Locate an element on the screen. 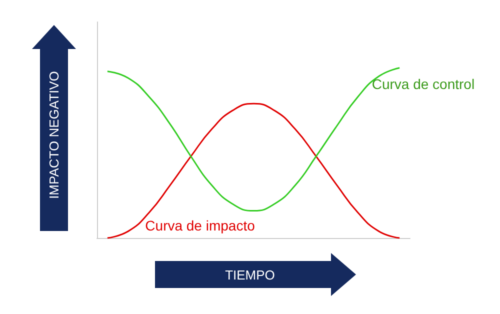 The height and width of the screenshot is (314, 500). series-label: Curva de impacto is located at coordinates (200, 225).